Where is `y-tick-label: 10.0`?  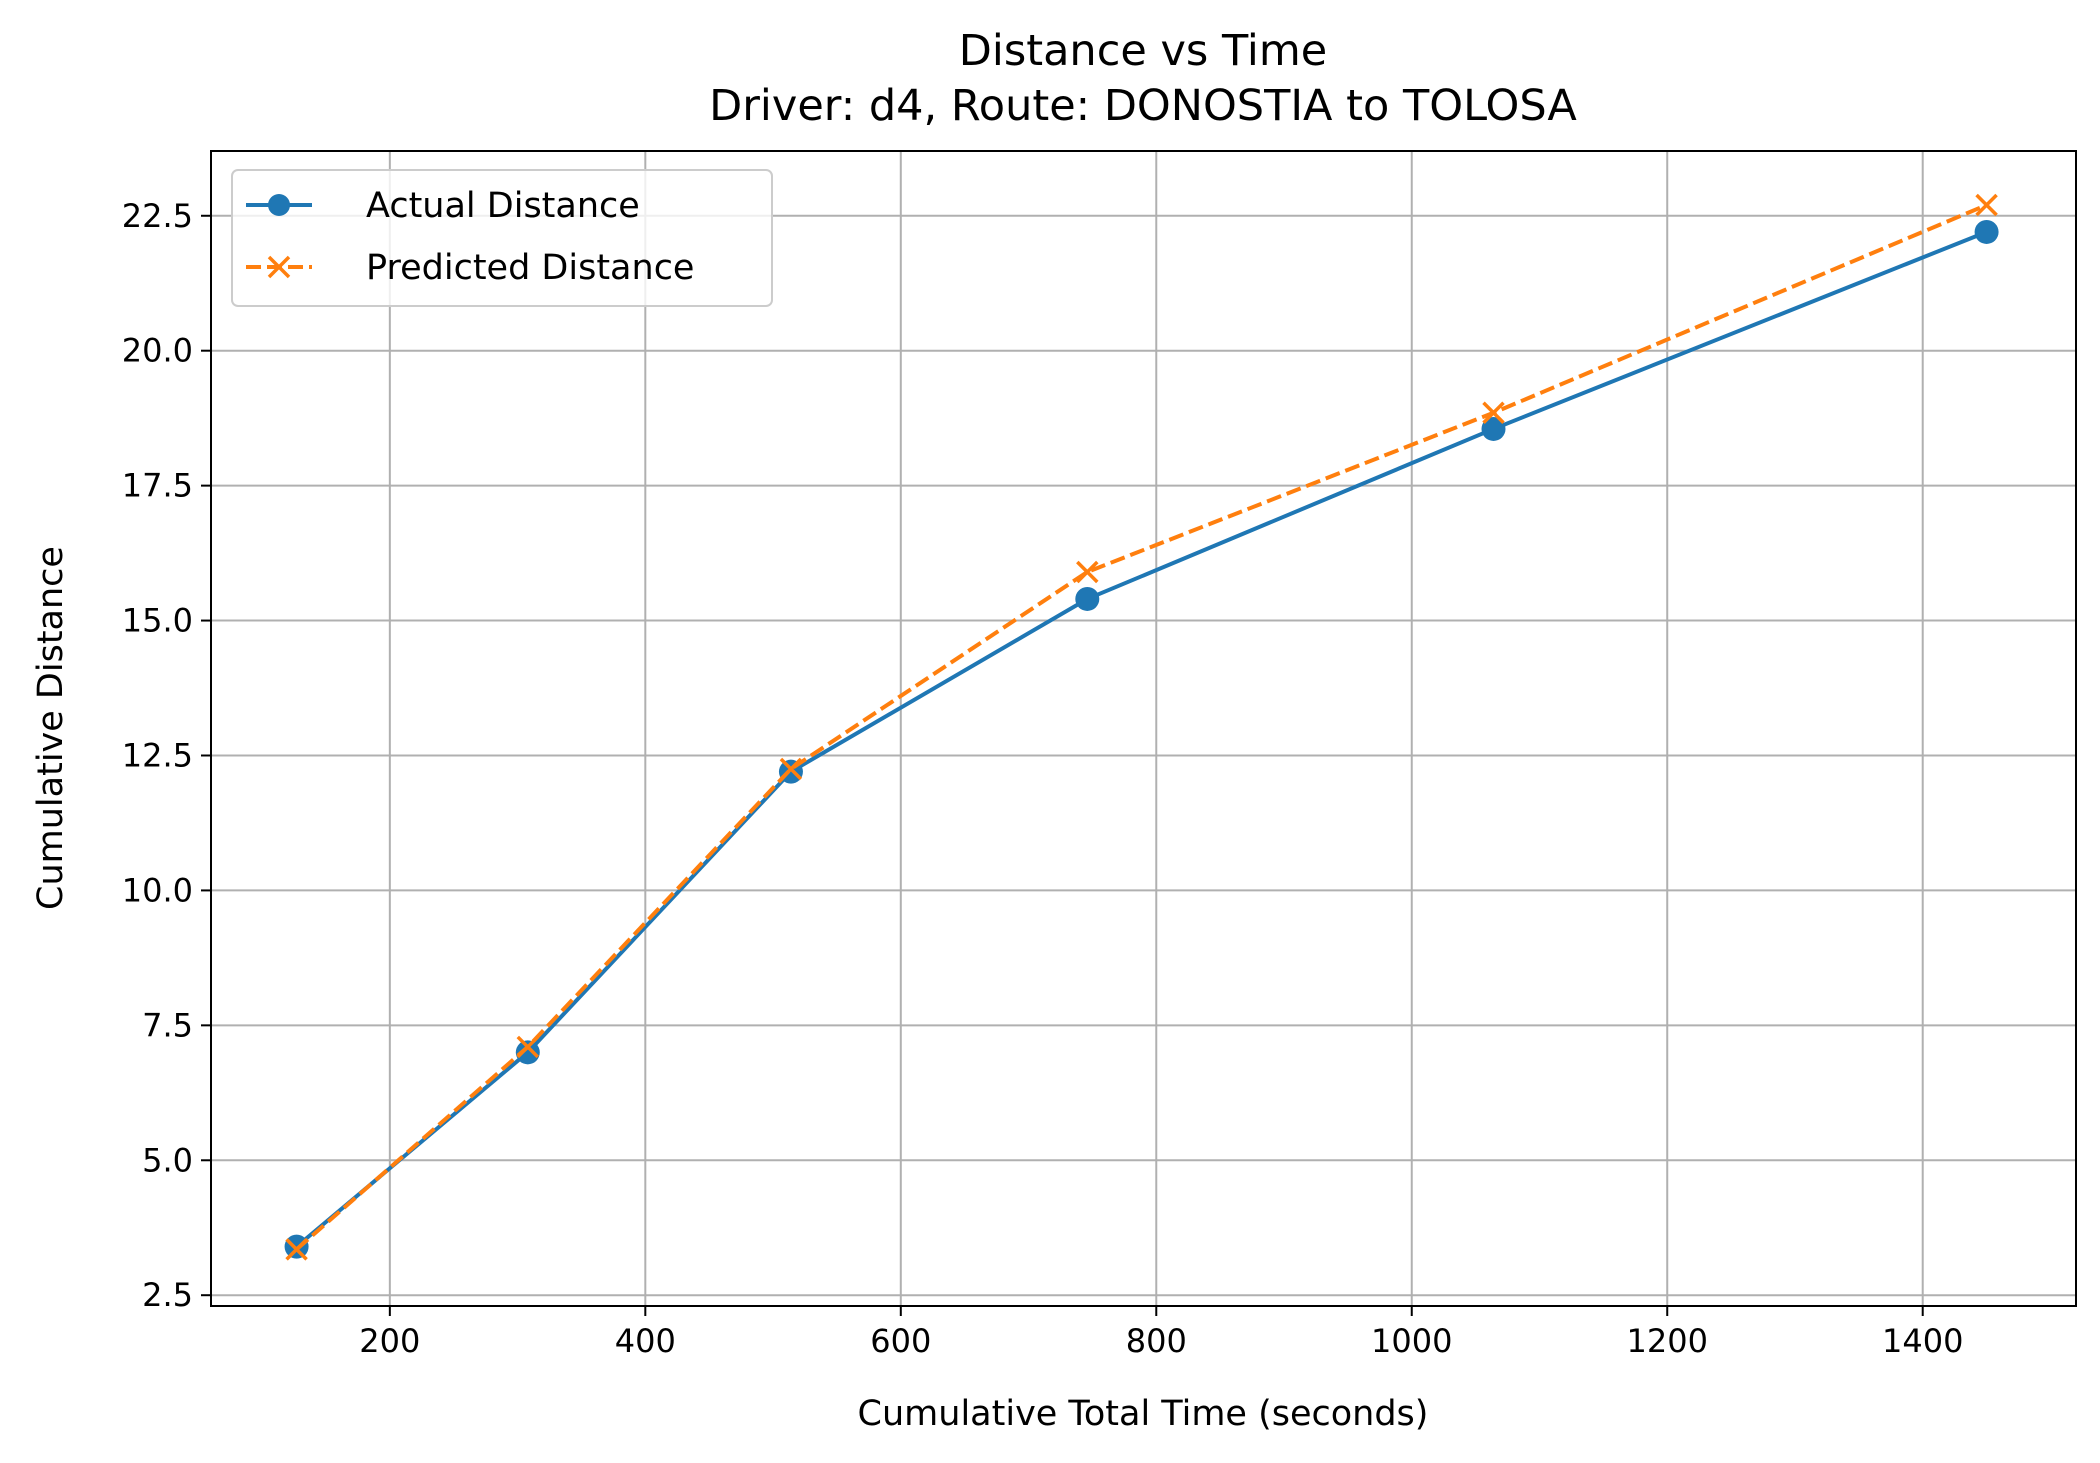 y-tick-label: 10.0 is located at coordinates (157, 890).